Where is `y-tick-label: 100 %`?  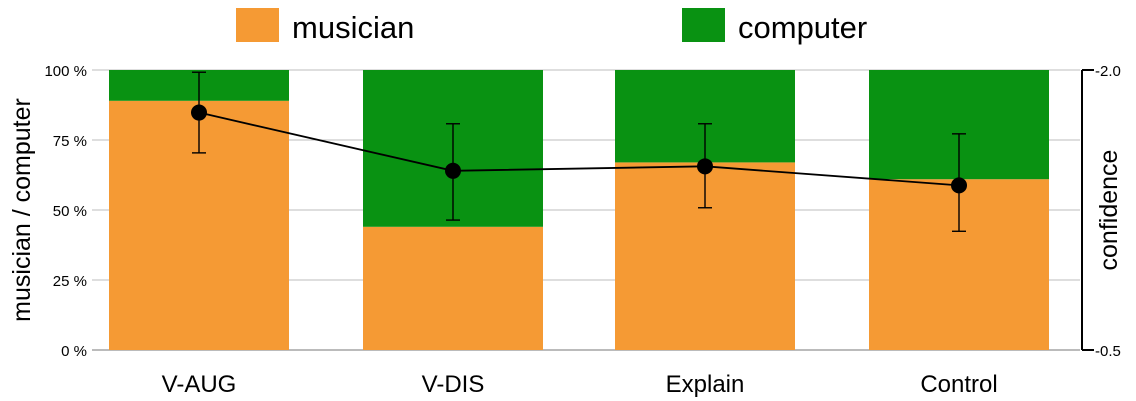 y-tick-label: 100 % is located at coordinates (65, 71).